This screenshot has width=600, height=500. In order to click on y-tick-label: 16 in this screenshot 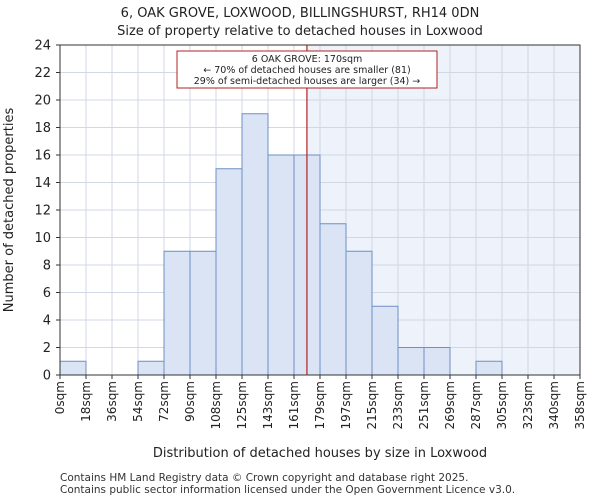, I will do `click(42, 156)`.